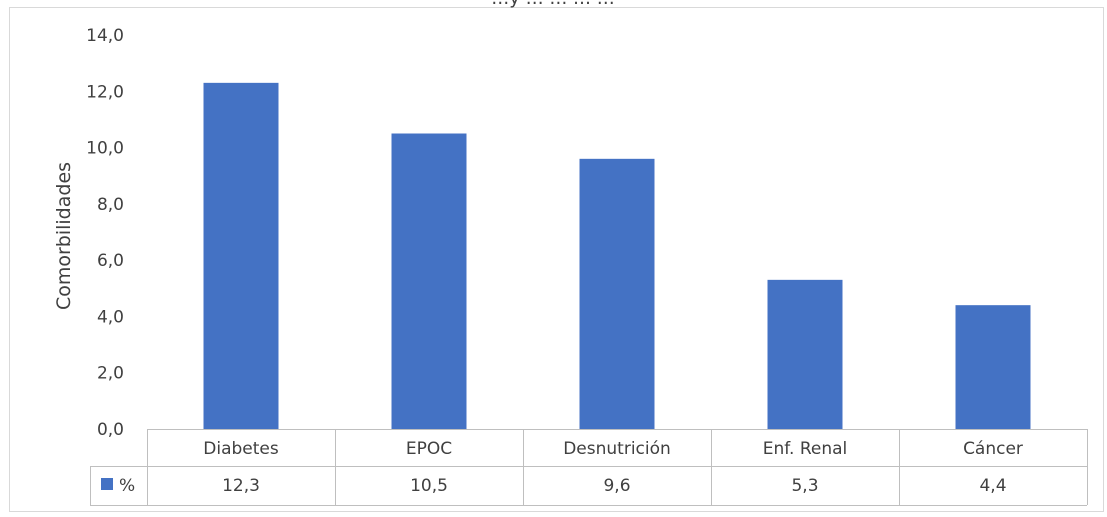 This screenshot has width=1107, height=517. What do you see at coordinates (110, 261) in the screenshot?
I see `y-tick-label: 6,0` at bounding box center [110, 261].